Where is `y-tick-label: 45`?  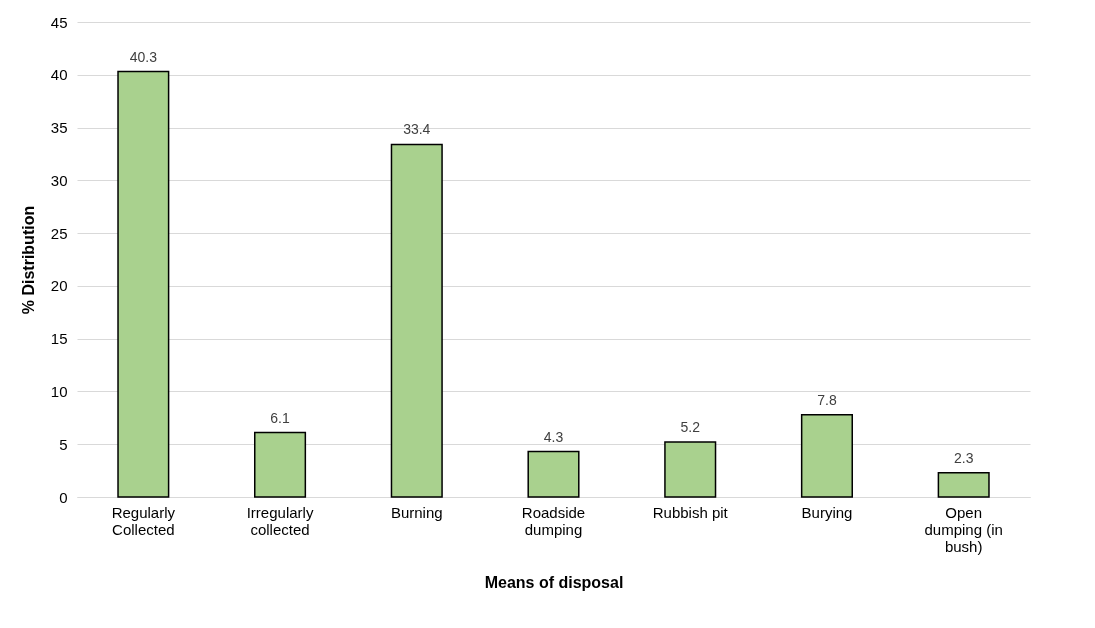
y-tick-label: 45 is located at coordinates (59, 22).